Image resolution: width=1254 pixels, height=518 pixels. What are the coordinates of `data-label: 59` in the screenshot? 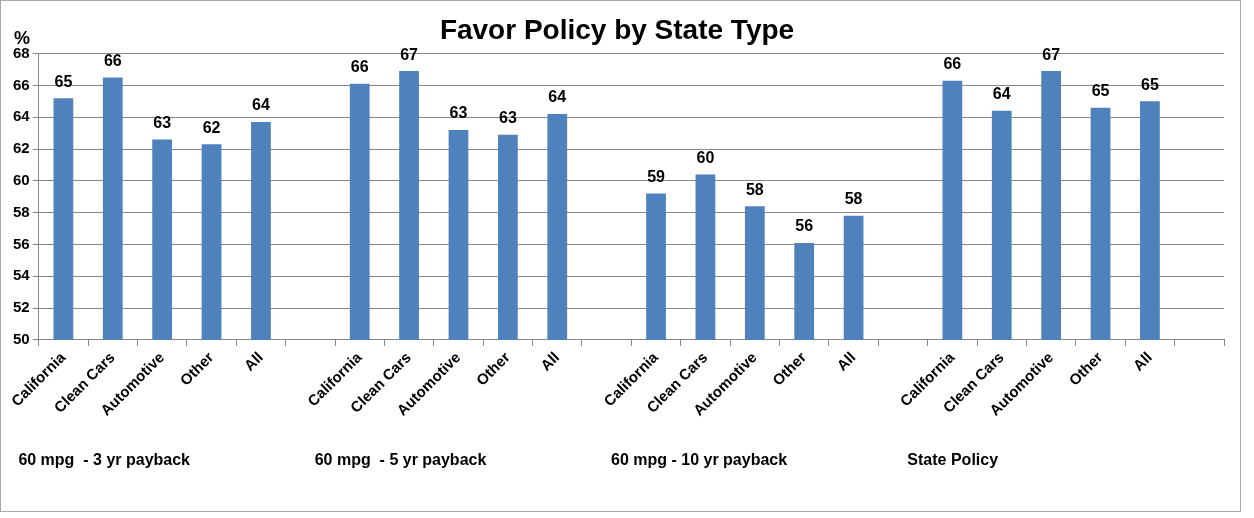 It's located at (656, 176).